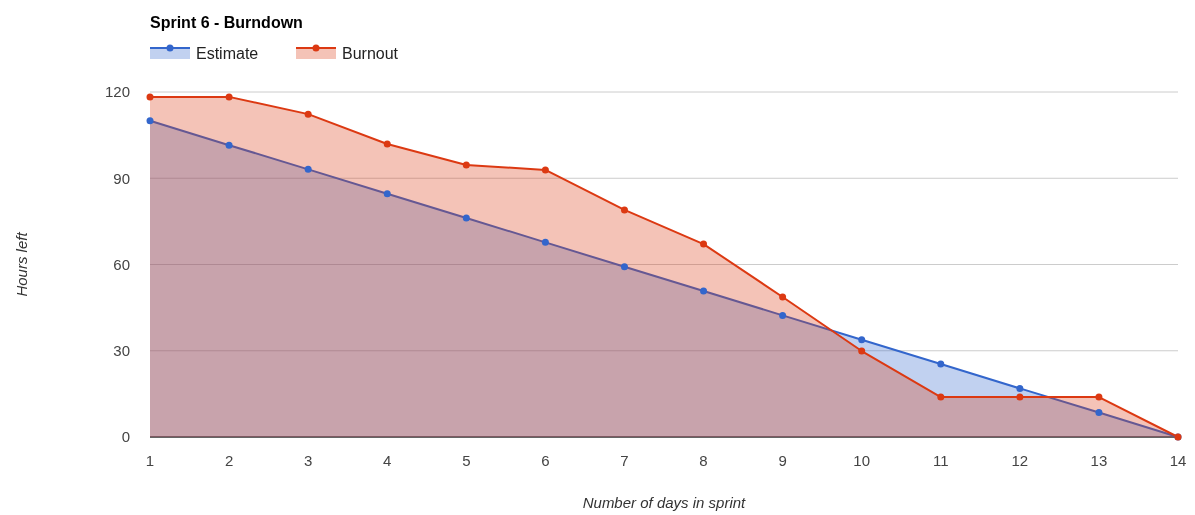 This screenshot has width=1195, height=515. Describe the element at coordinates (1099, 460) in the screenshot. I see `x-tick-label: 13` at that location.